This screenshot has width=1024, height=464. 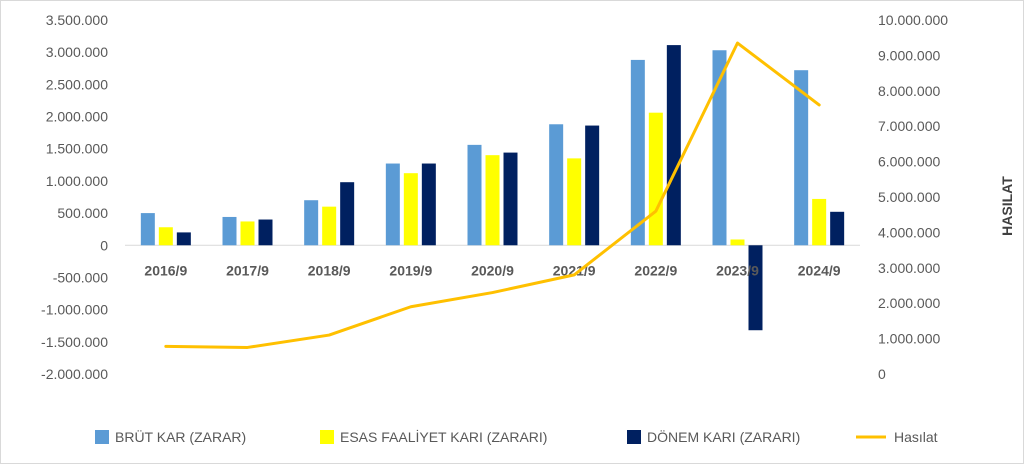 What do you see at coordinates (801, 158) in the screenshot?
I see `bar-0-2024/9` at bounding box center [801, 158].